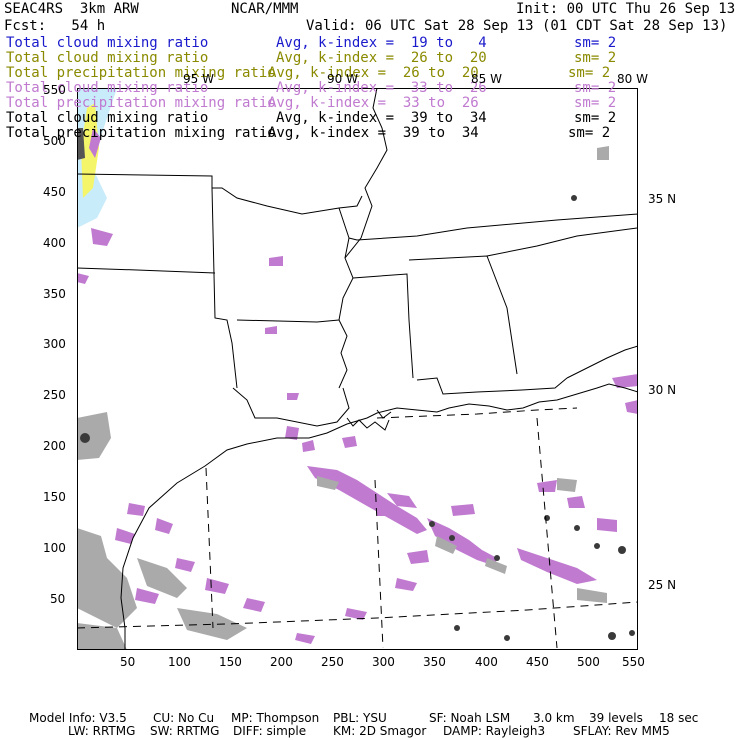 This screenshot has width=740, height=740. Describe the element at coordinates (54, 548) in the screenshot. I see `y-tick-label: 100` at that location.